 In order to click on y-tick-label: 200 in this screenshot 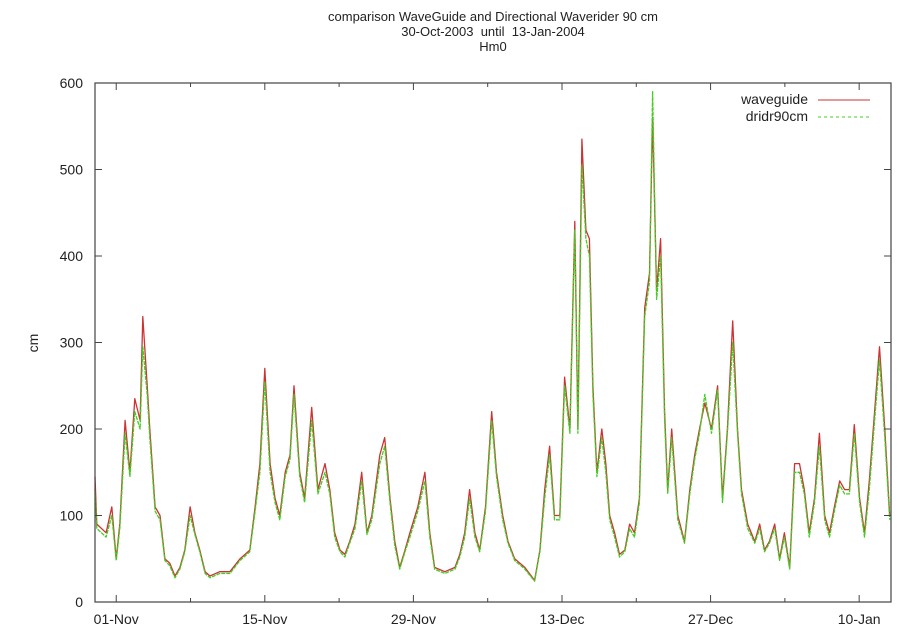, I will do `click(72, 429)`.